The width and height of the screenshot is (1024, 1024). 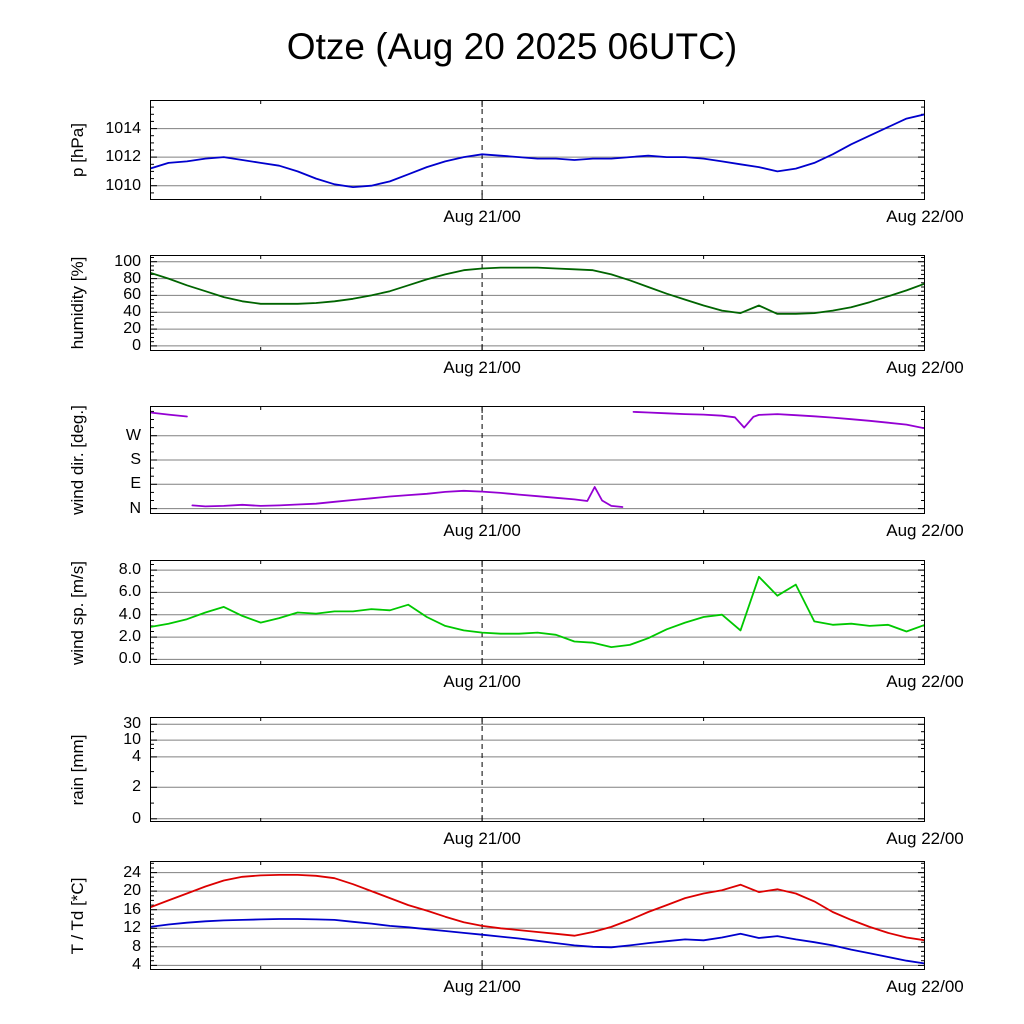 I want to click on y-tick-label: 1012, so click(x=123, y=157).